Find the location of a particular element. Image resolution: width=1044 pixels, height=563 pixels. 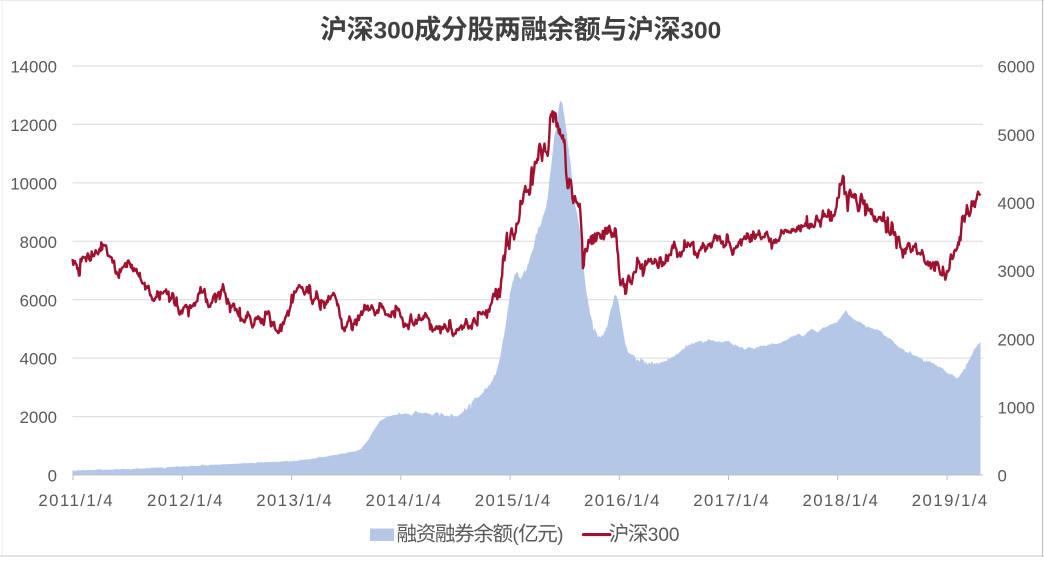

svg-text: 2017/1/4 is located at coordinates (731, 500).